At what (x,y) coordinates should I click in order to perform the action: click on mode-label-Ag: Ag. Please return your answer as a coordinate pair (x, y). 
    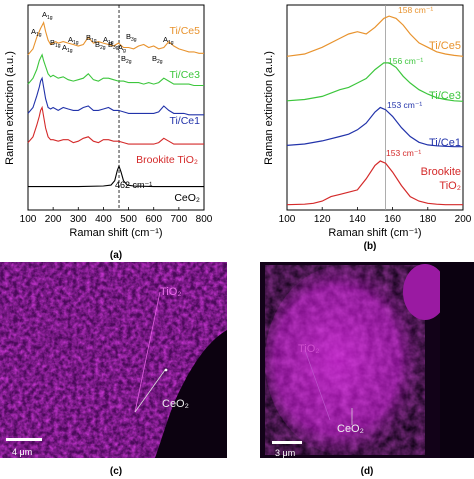
    Looking at the image, I should click on (122, 48).